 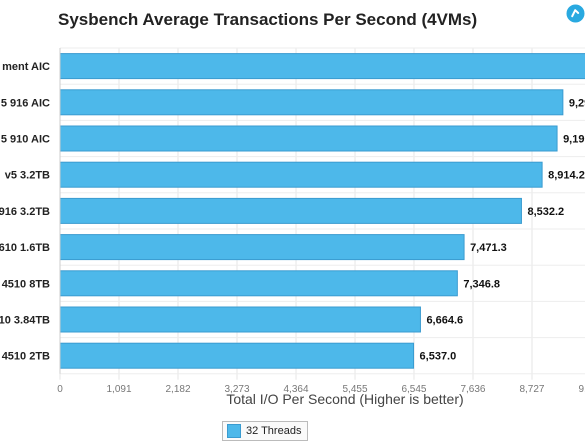 What do you see at coordinates (575, 13) in the screenshot?
I see `menu-icon` at bounding box center [575, 13].